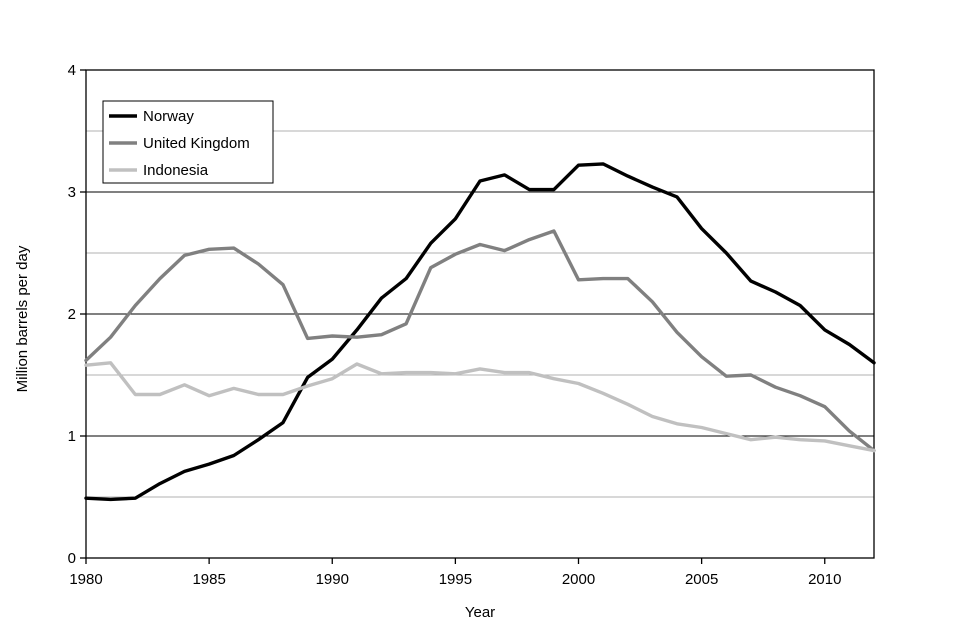  Describe the element at coordinates (77, 314) in the screenshot. I see `y-axis-ticks: 0 1 2 3 4` at that location.